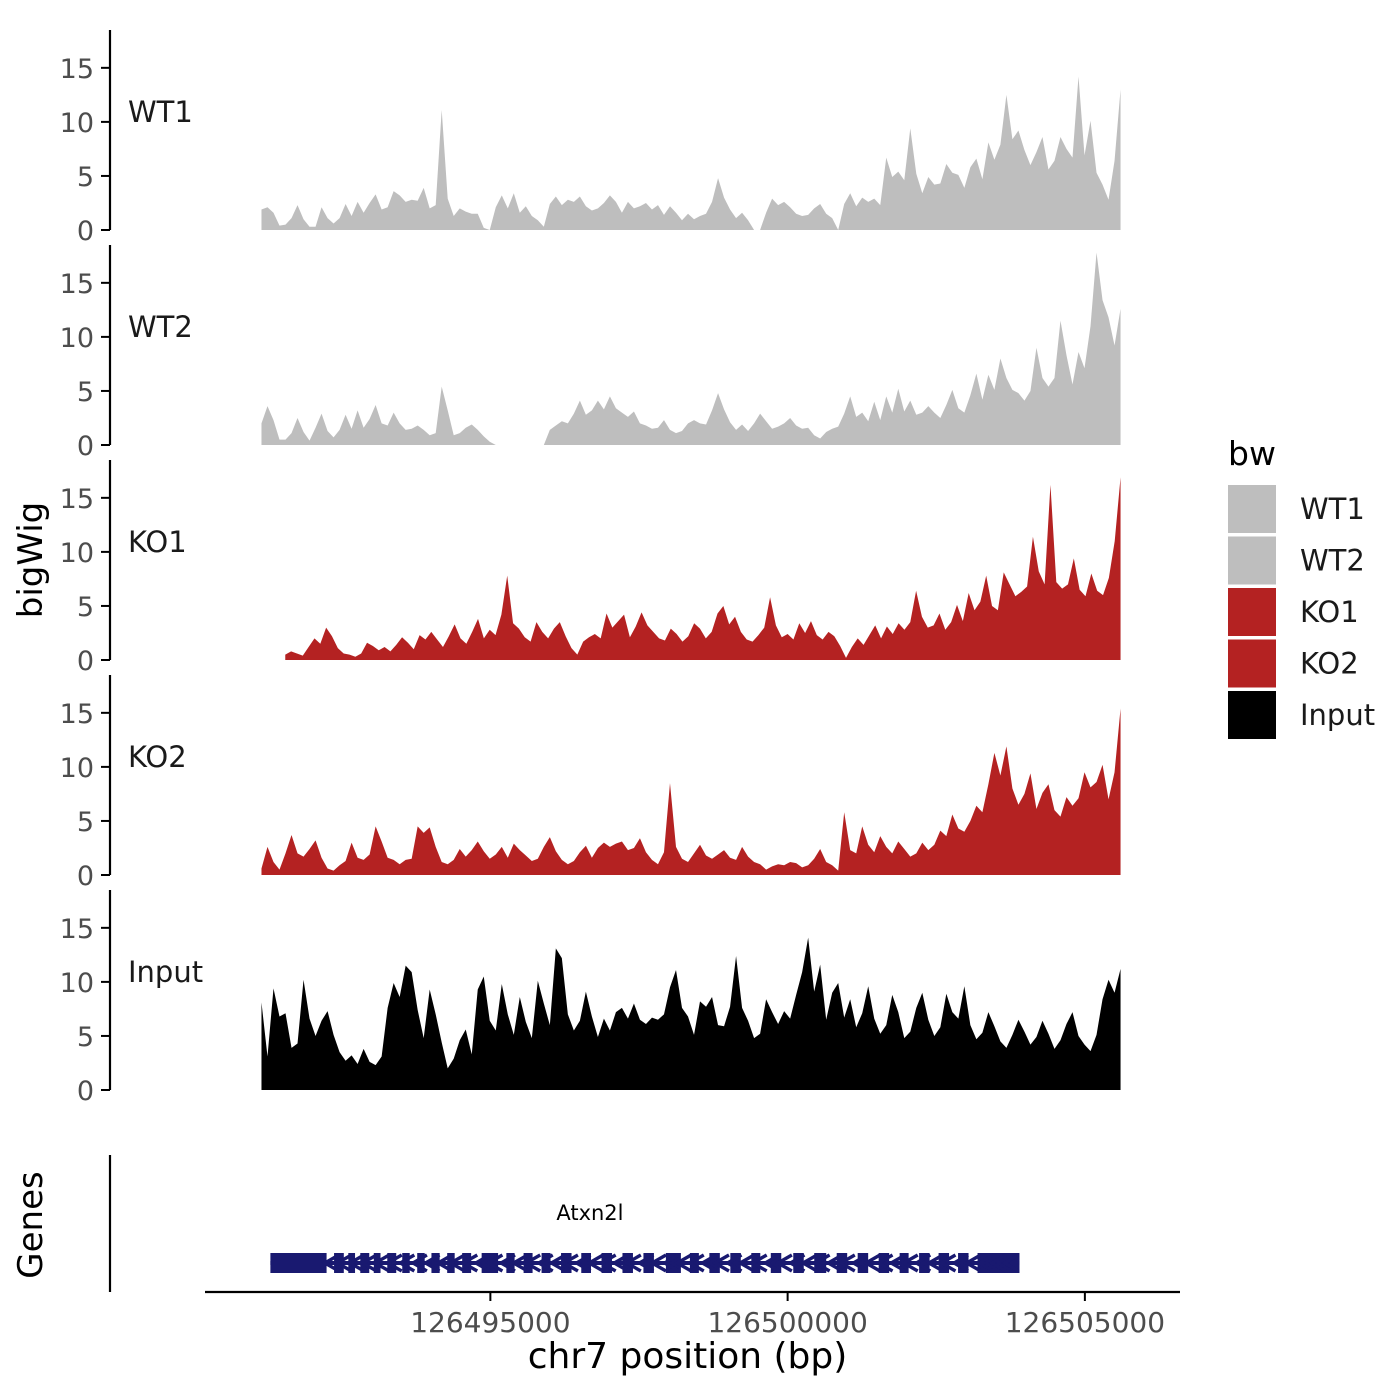 The width and height of the screenshot is (1400, 1400). Describe the element at coordinates (590, 568) in the screenshot. I see `track-panel-ko1: 0 5 10 15 KO1` at that location.